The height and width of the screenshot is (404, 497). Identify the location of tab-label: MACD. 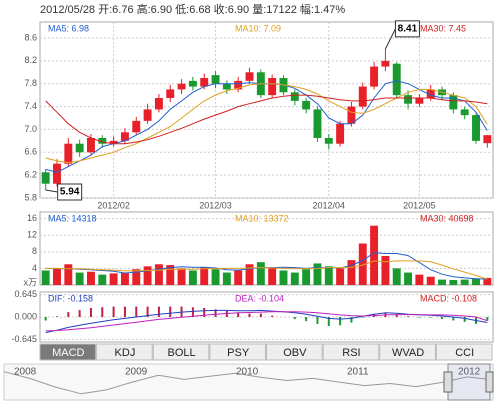
(68, 353).